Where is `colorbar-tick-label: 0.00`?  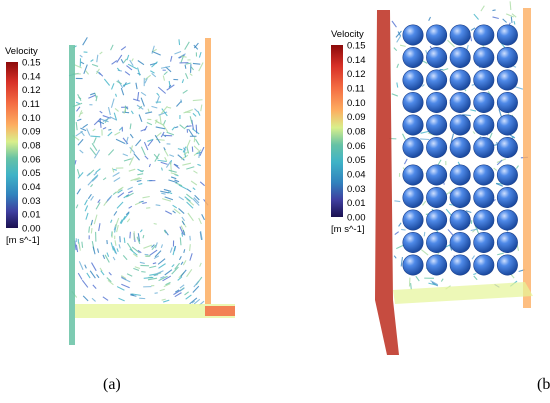 colorbar-tick-label: 0.00 is located at coordinates (356, 218).